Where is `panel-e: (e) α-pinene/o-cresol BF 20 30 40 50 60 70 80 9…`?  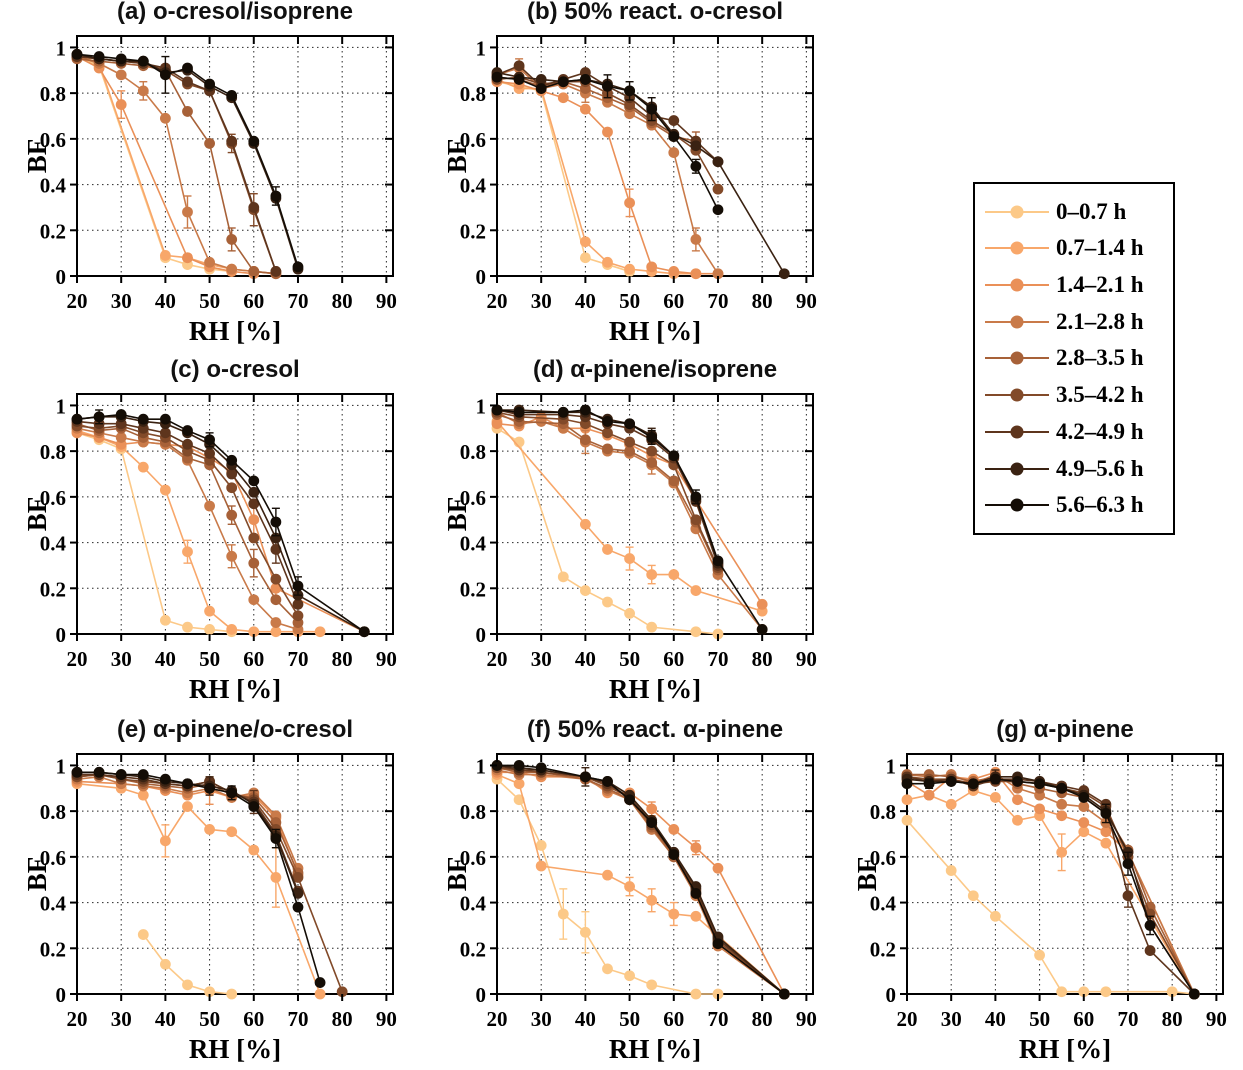 panel-e: (e) α-pinene/o-cresol BF 20 30 40 50 60 70 80 9… is located at coordinates (217, 893).